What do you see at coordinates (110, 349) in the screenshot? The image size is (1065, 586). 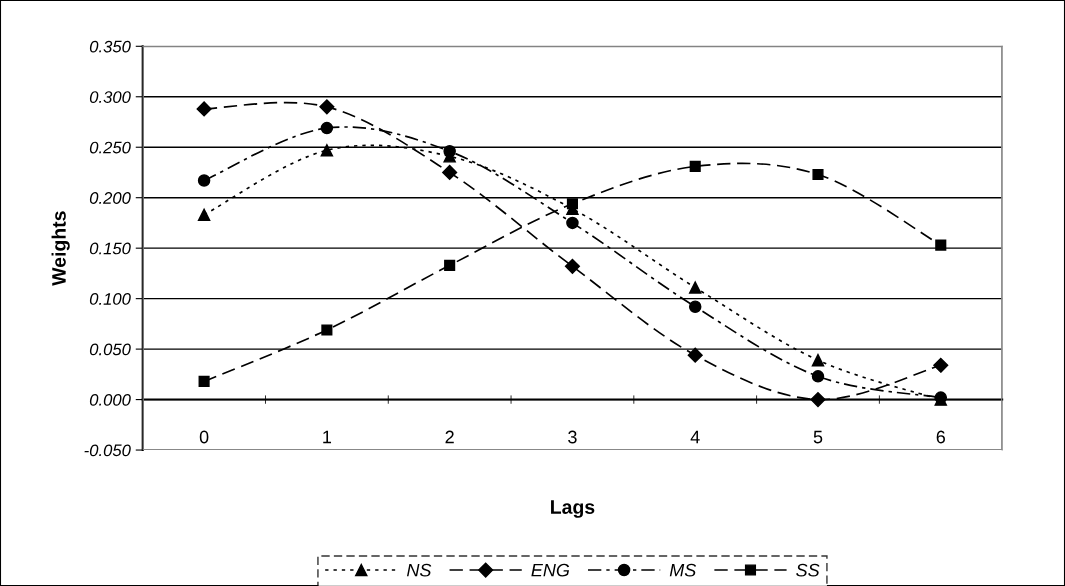 I see `y-tick-label: 0.050` at bounding box center [110, 349].